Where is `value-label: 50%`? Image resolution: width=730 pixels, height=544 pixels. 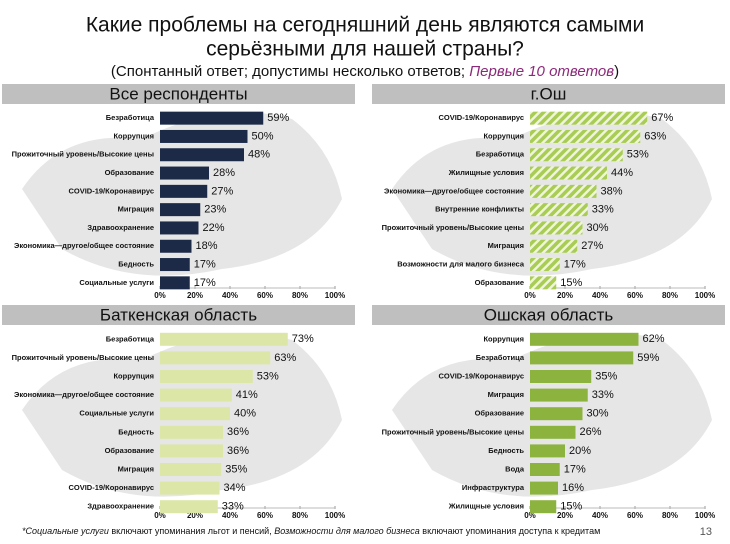 value-label: 50% is located at coordinates (263, 136).